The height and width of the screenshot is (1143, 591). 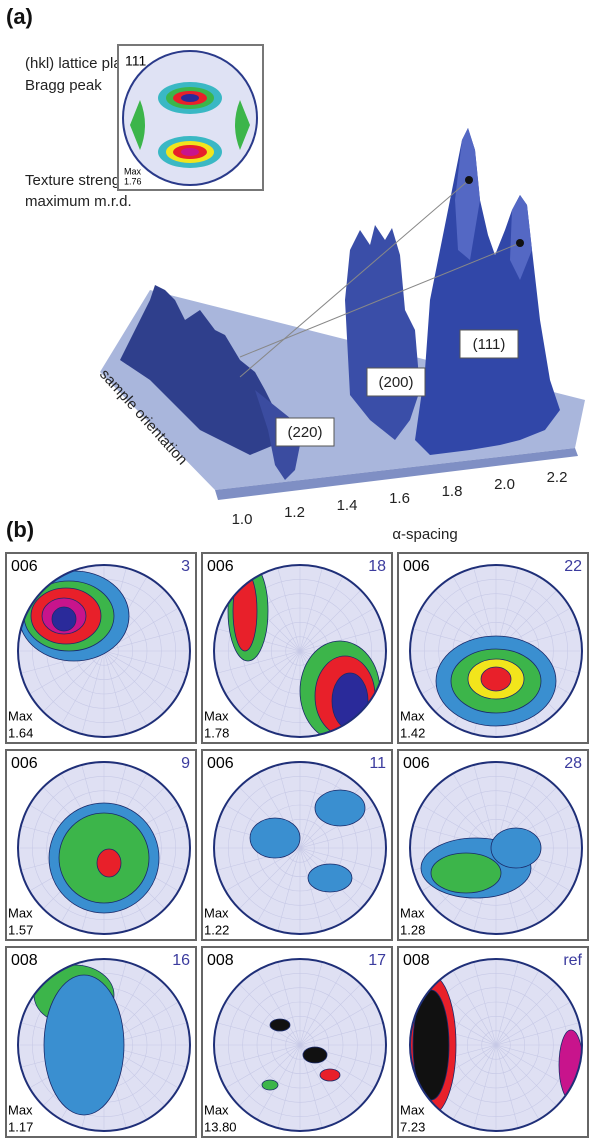 I want to click on max-value: 1.78, so click(x=216, y=732).